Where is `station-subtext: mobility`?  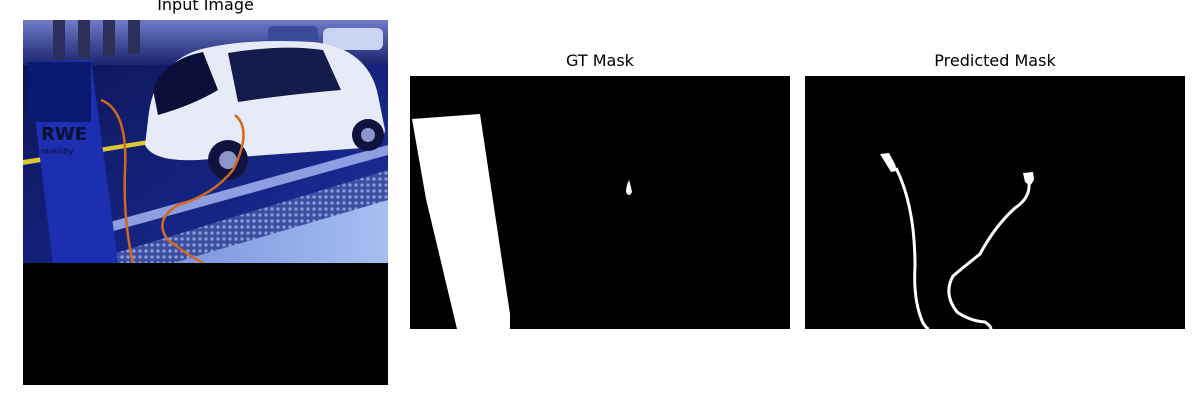 station-subtext: mobility is located at coordinates (57, 151).